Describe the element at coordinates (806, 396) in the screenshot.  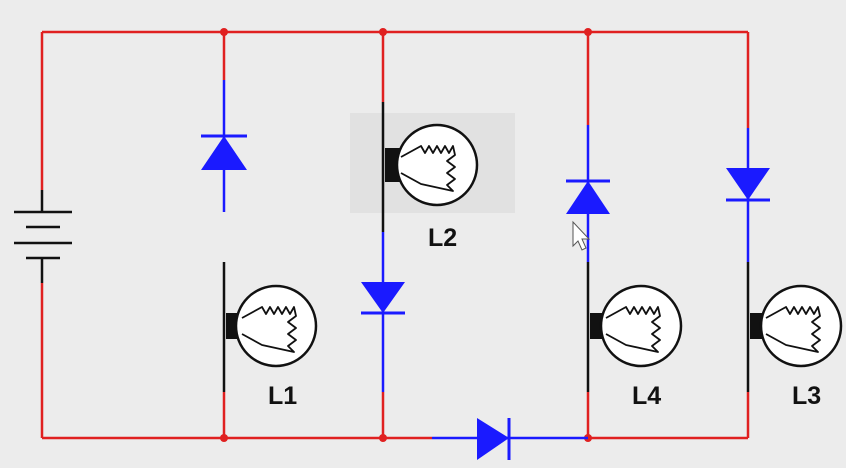
I see `lamp-l3-label: L3` at that location.